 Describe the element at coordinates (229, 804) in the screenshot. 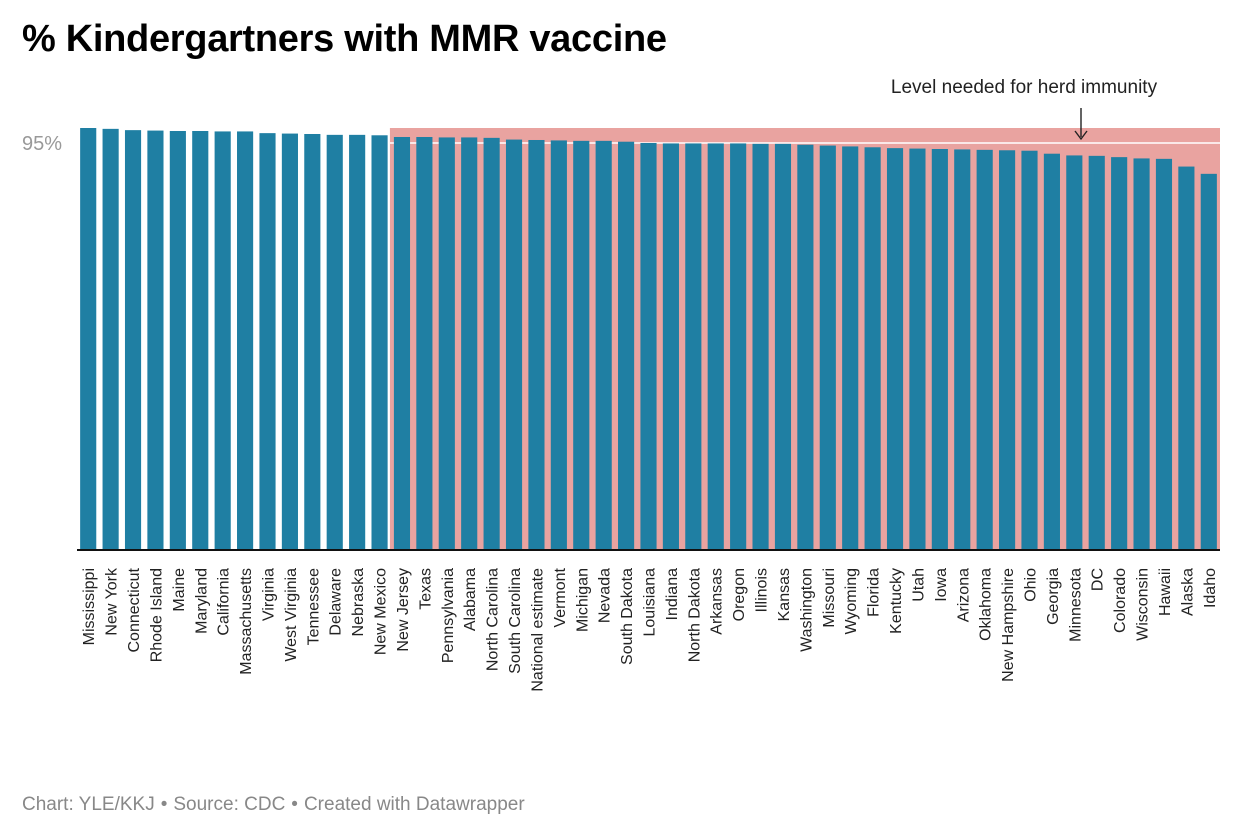

I see `source-credit: Source: CDC` at that location.